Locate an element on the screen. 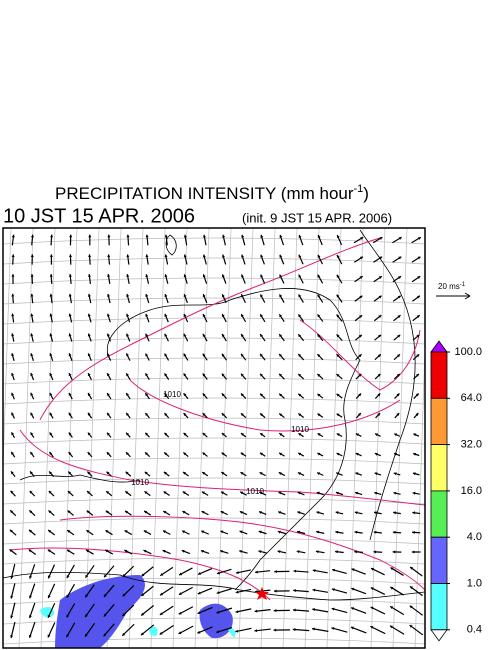 The height and width of the screenshot is (650, 500). colorbar-label: 100.0 is located at coordinates (468, 352).